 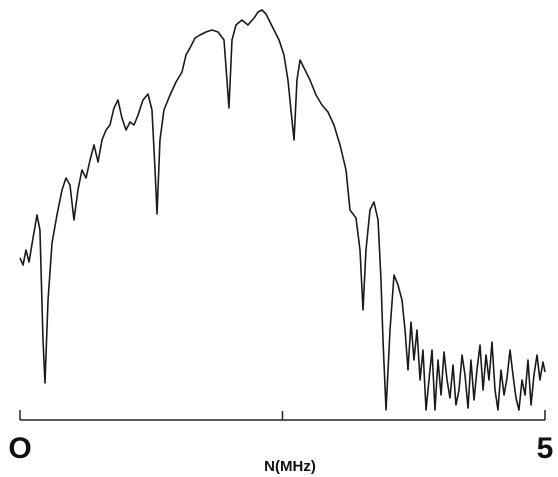 What do you see at coordinates (19, 448) in the screenshot?
I see `x-tick-label: O` at bounding box center [19, 448].